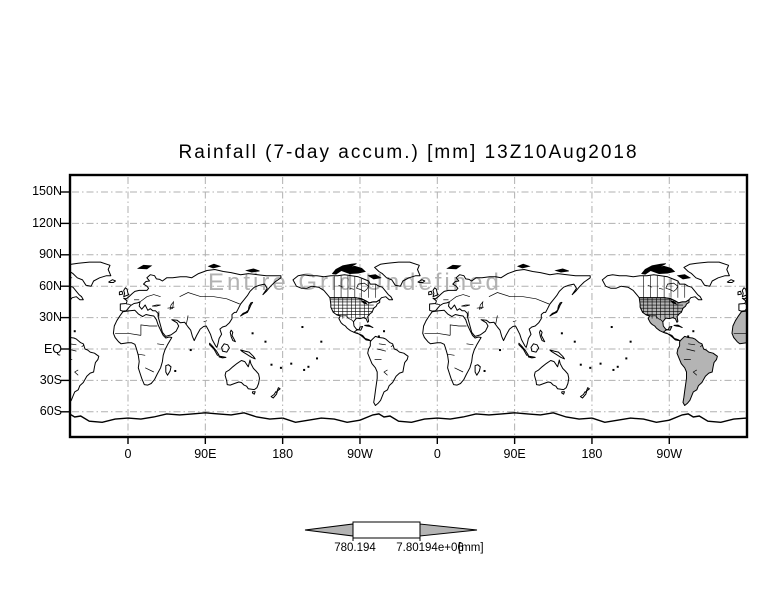 The height and width of the screenshot is (612, 784). Describe the element at coordinates (652, 289) in the screenshot. I see `coastline-canada` at that location.